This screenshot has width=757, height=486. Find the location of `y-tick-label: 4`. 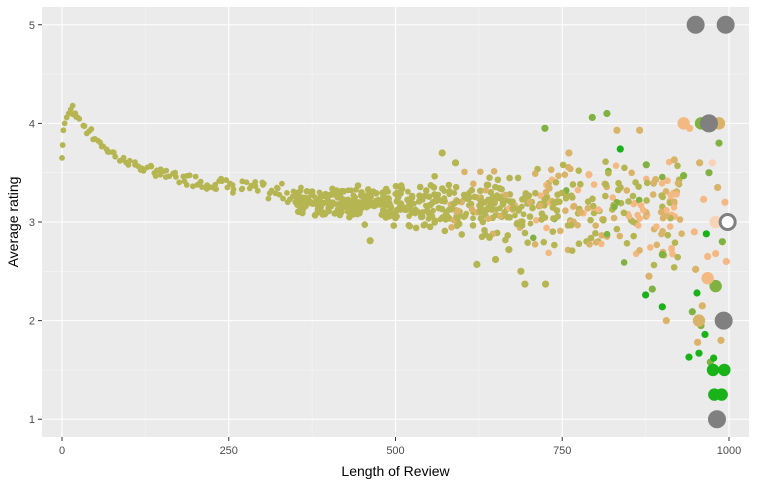

y-tick-label: 4 is located at coordinates (32, 124).